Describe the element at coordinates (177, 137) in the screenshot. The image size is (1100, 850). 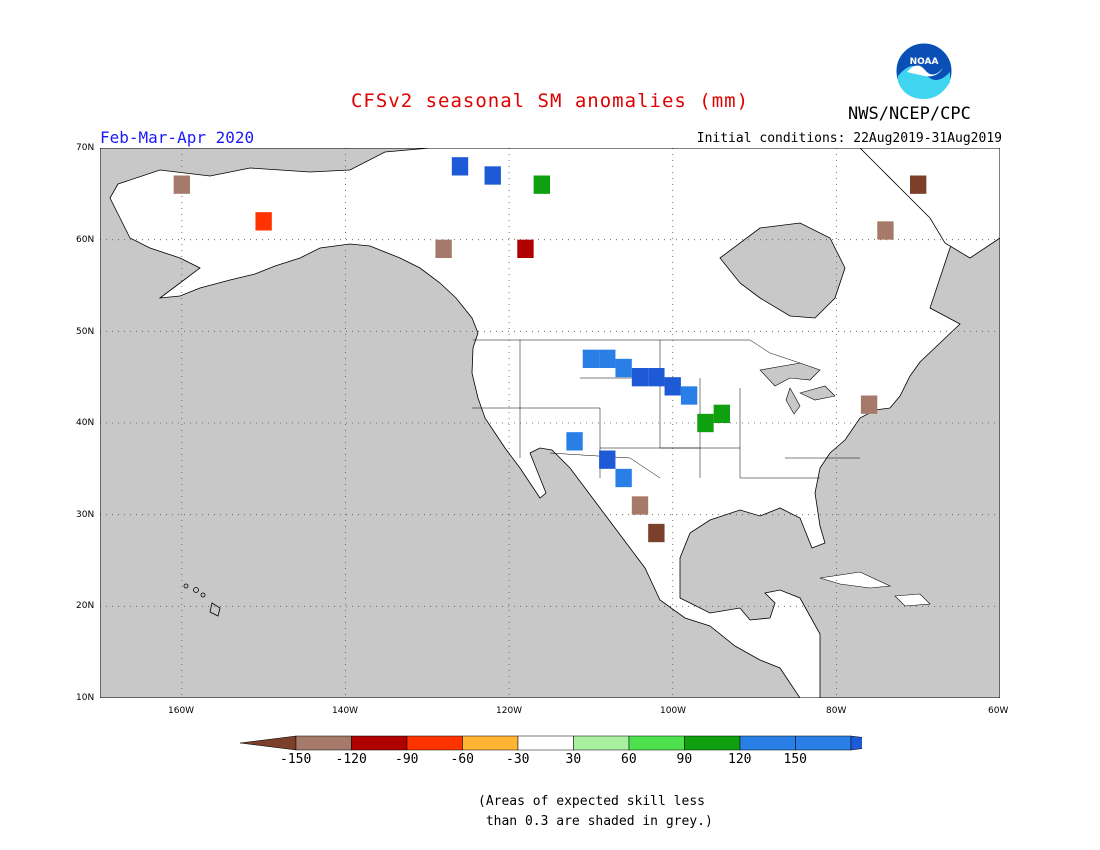
I see `forecast-period: Feb-Mar-Apr 2020` at that location.